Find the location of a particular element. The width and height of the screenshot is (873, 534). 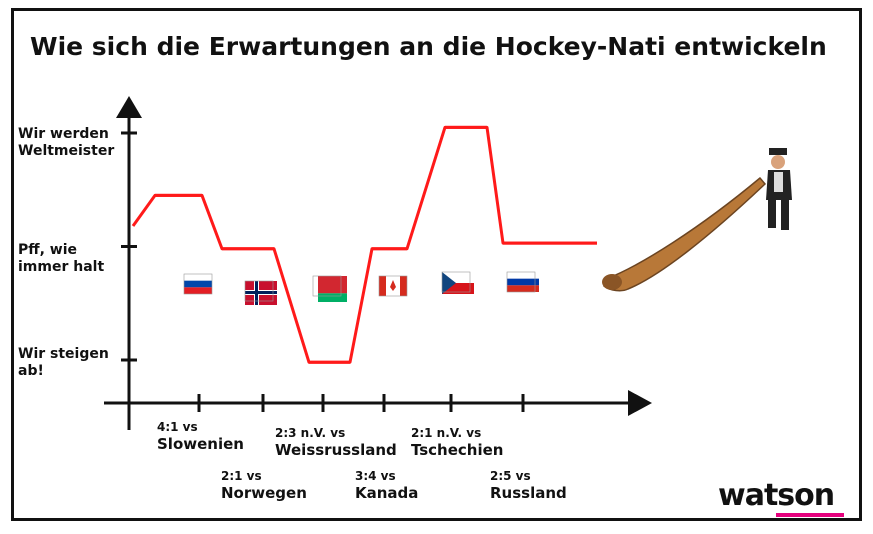

player-shirt is located at coordinates (778, 182).